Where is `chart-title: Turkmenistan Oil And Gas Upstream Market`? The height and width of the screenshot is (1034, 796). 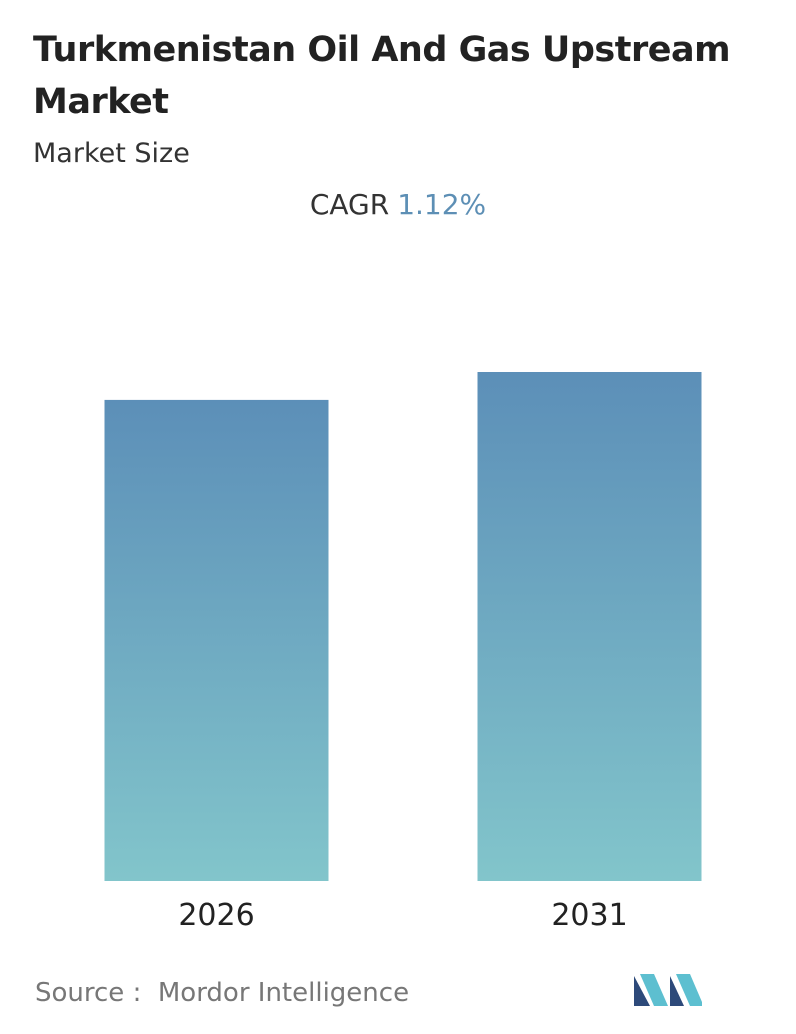
chart-title: Turkmenistan Oil And Gas Upstream Market is located at coordinates (382, 76).